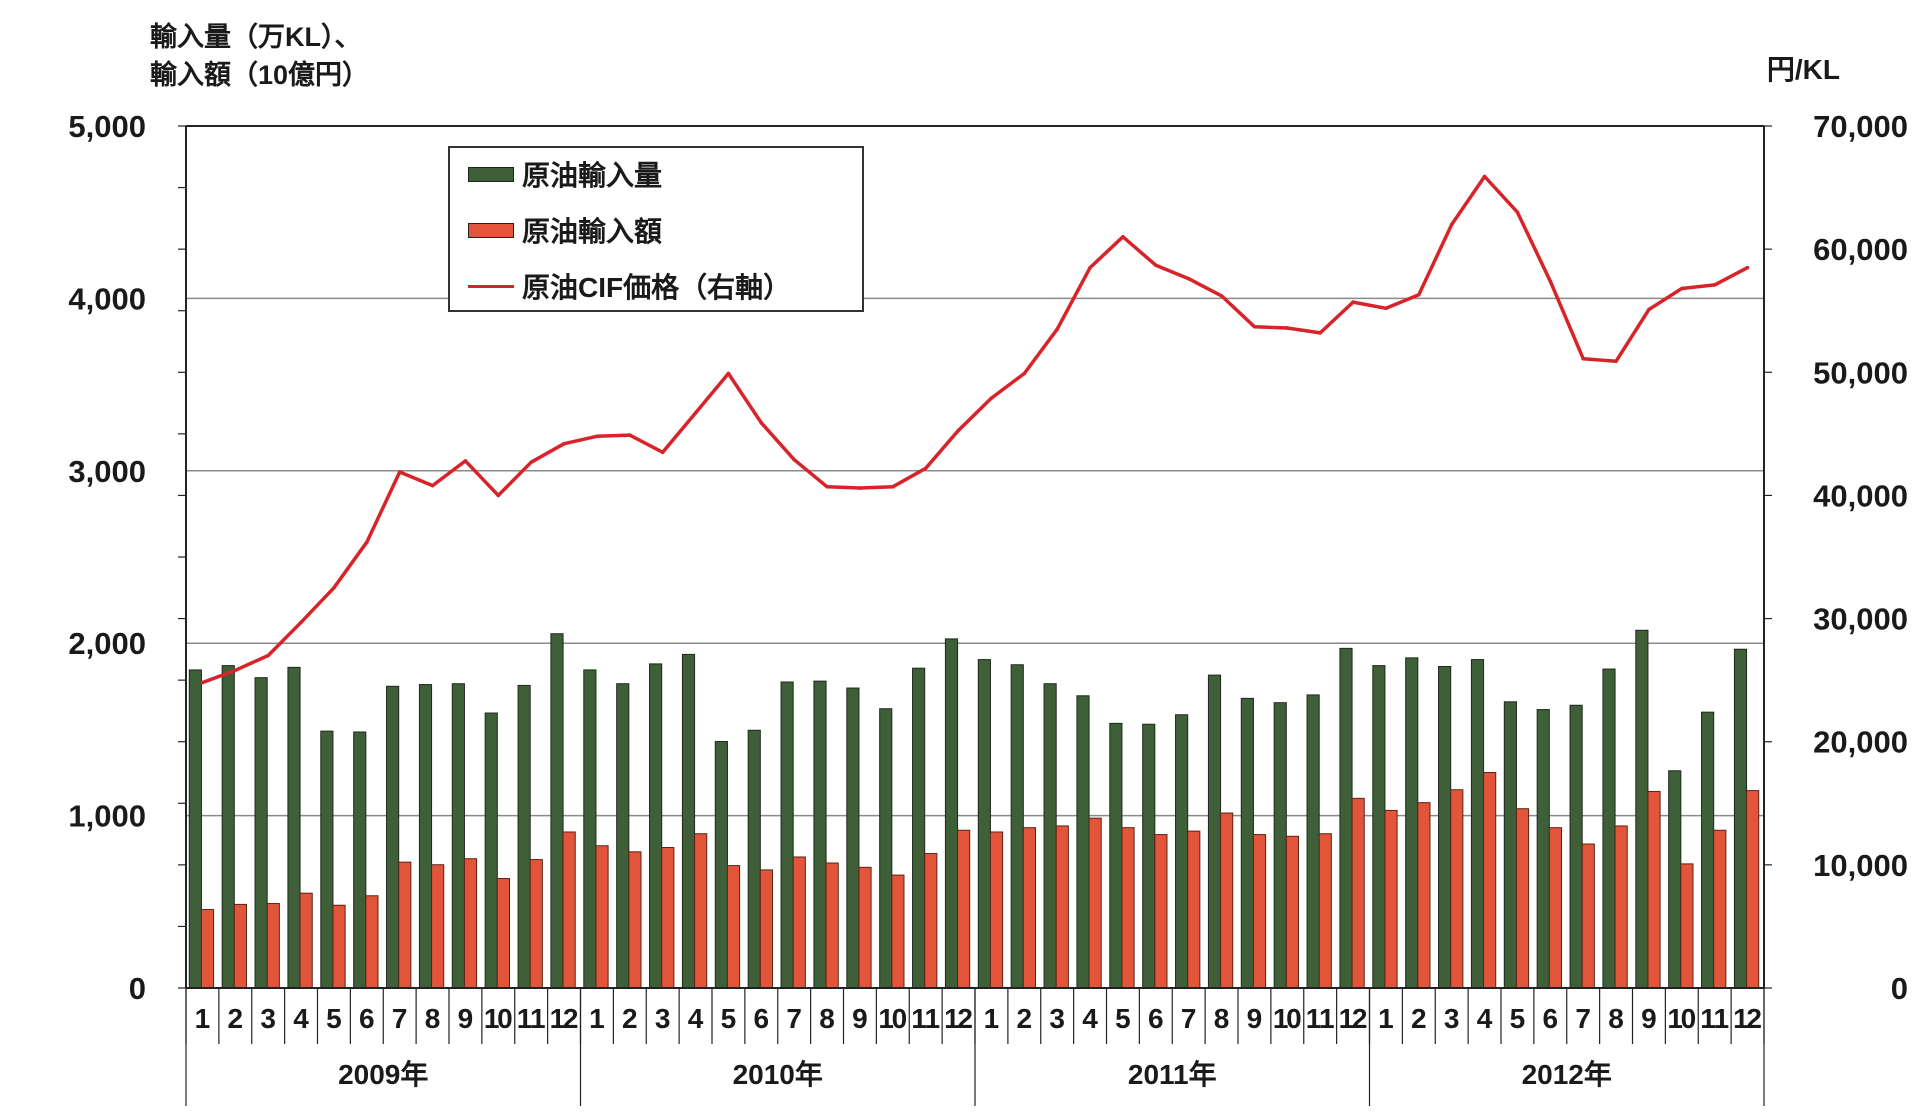 The width and height of the screenshot is (1920, 1120). What do you see at coordinates (892, 1018) in the screenshot?
I see `month-label: 10` at bounding box center [892, 1018].